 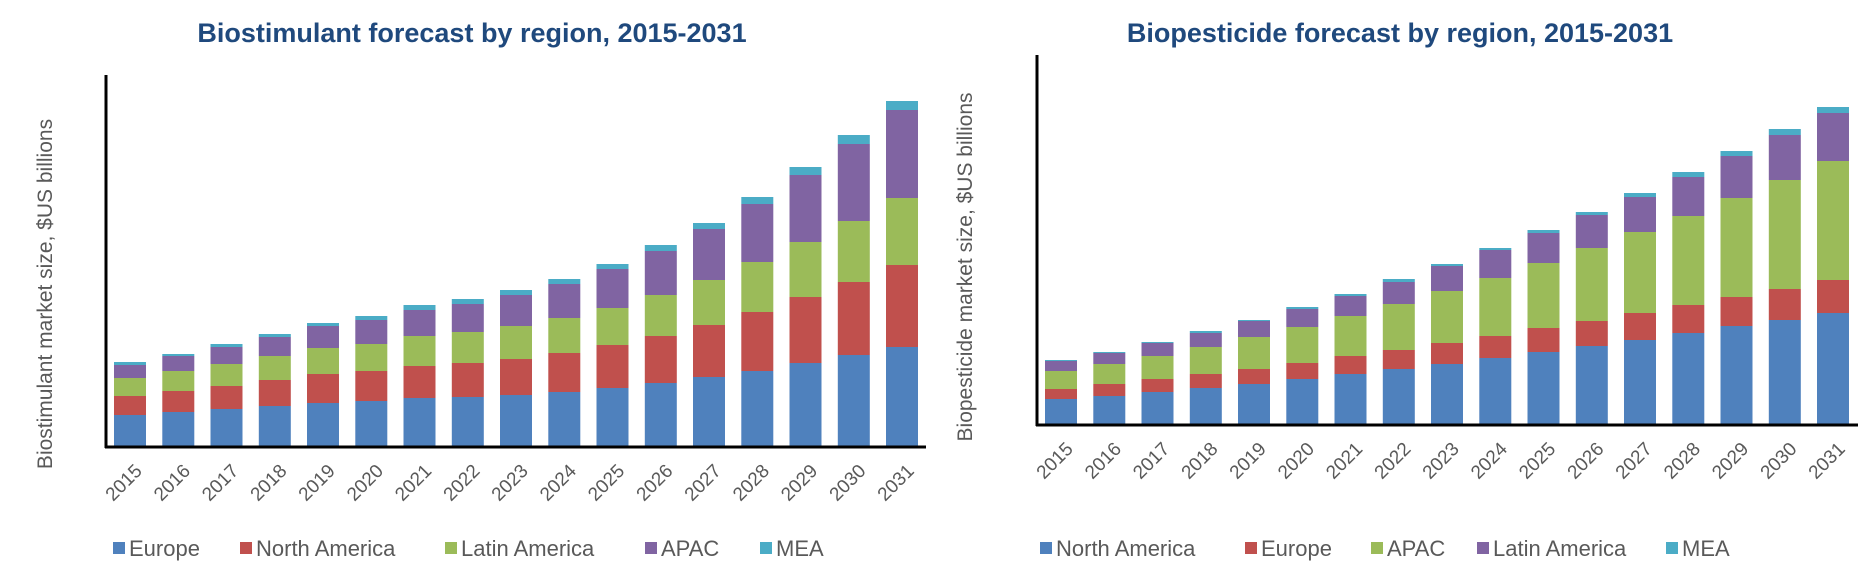 I want to click on bar-segment-apac-2024, so click(x=1495, y=307).